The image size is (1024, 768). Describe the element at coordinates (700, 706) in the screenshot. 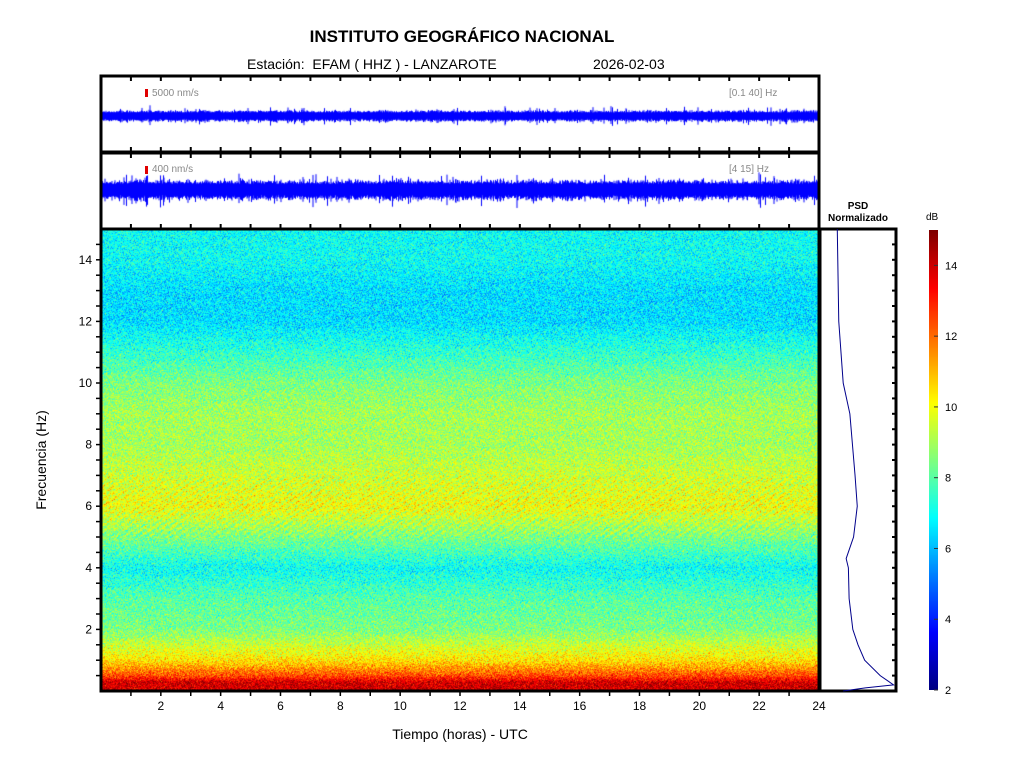

I see `x-tick-label: 20` at that location.